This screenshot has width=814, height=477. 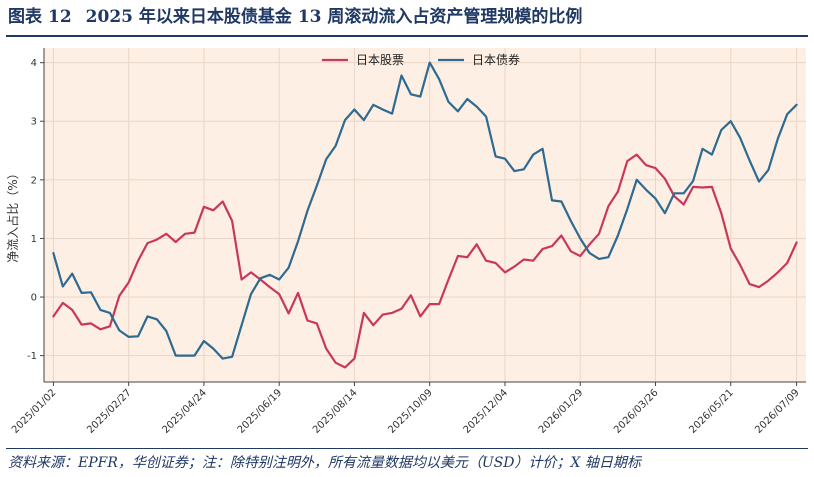 What do you see at coordinates (34, 298) in the screenshot?
I see `y-tick-label: 0` at bounding box center [34, 298].